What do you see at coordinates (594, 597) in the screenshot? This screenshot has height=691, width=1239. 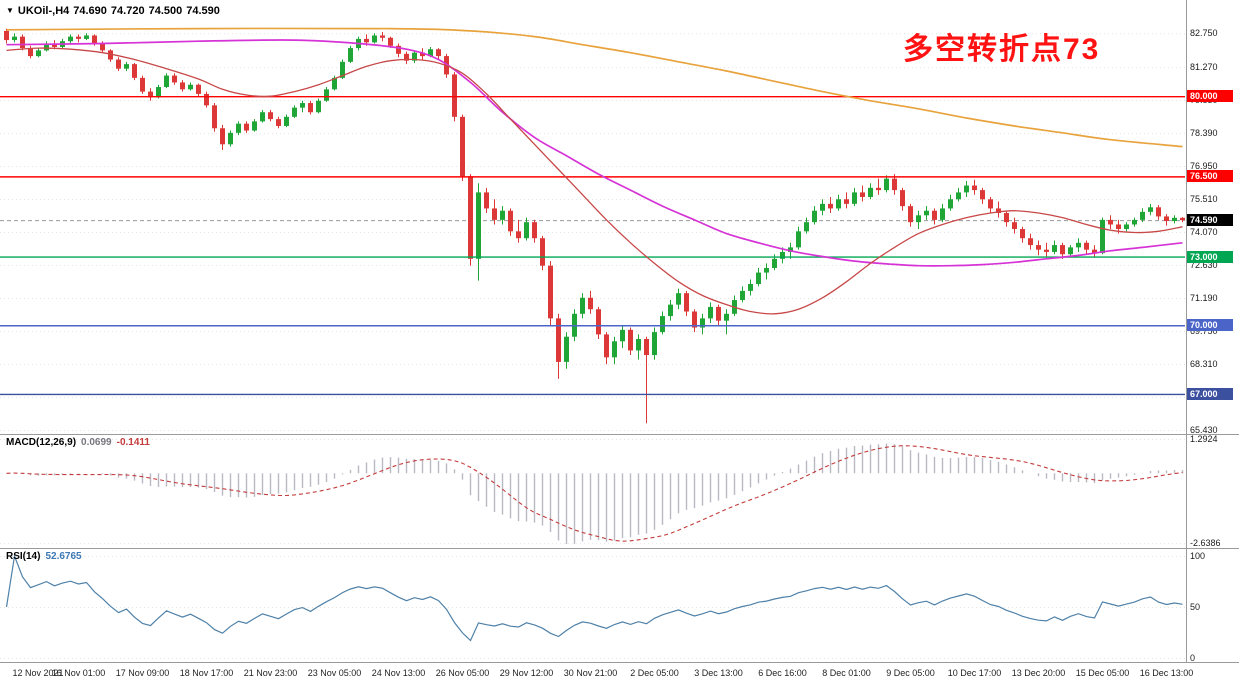 I see `rsi-line` at bounding box center [594, 597].